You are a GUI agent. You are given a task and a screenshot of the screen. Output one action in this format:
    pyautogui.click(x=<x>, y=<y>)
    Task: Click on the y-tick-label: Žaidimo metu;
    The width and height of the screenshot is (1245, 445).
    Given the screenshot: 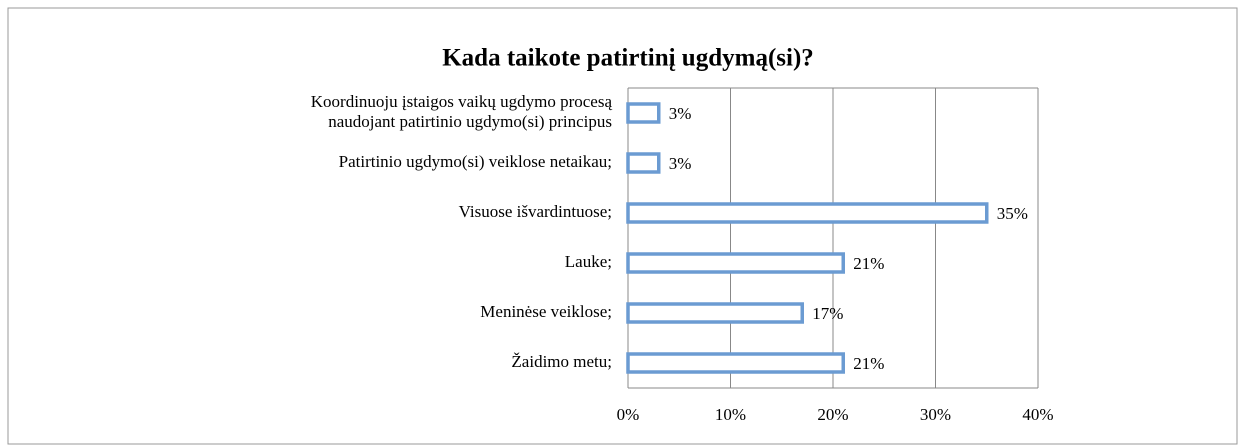 What is the action you would take?
    pyautogui.click(x=561, y=361)
    